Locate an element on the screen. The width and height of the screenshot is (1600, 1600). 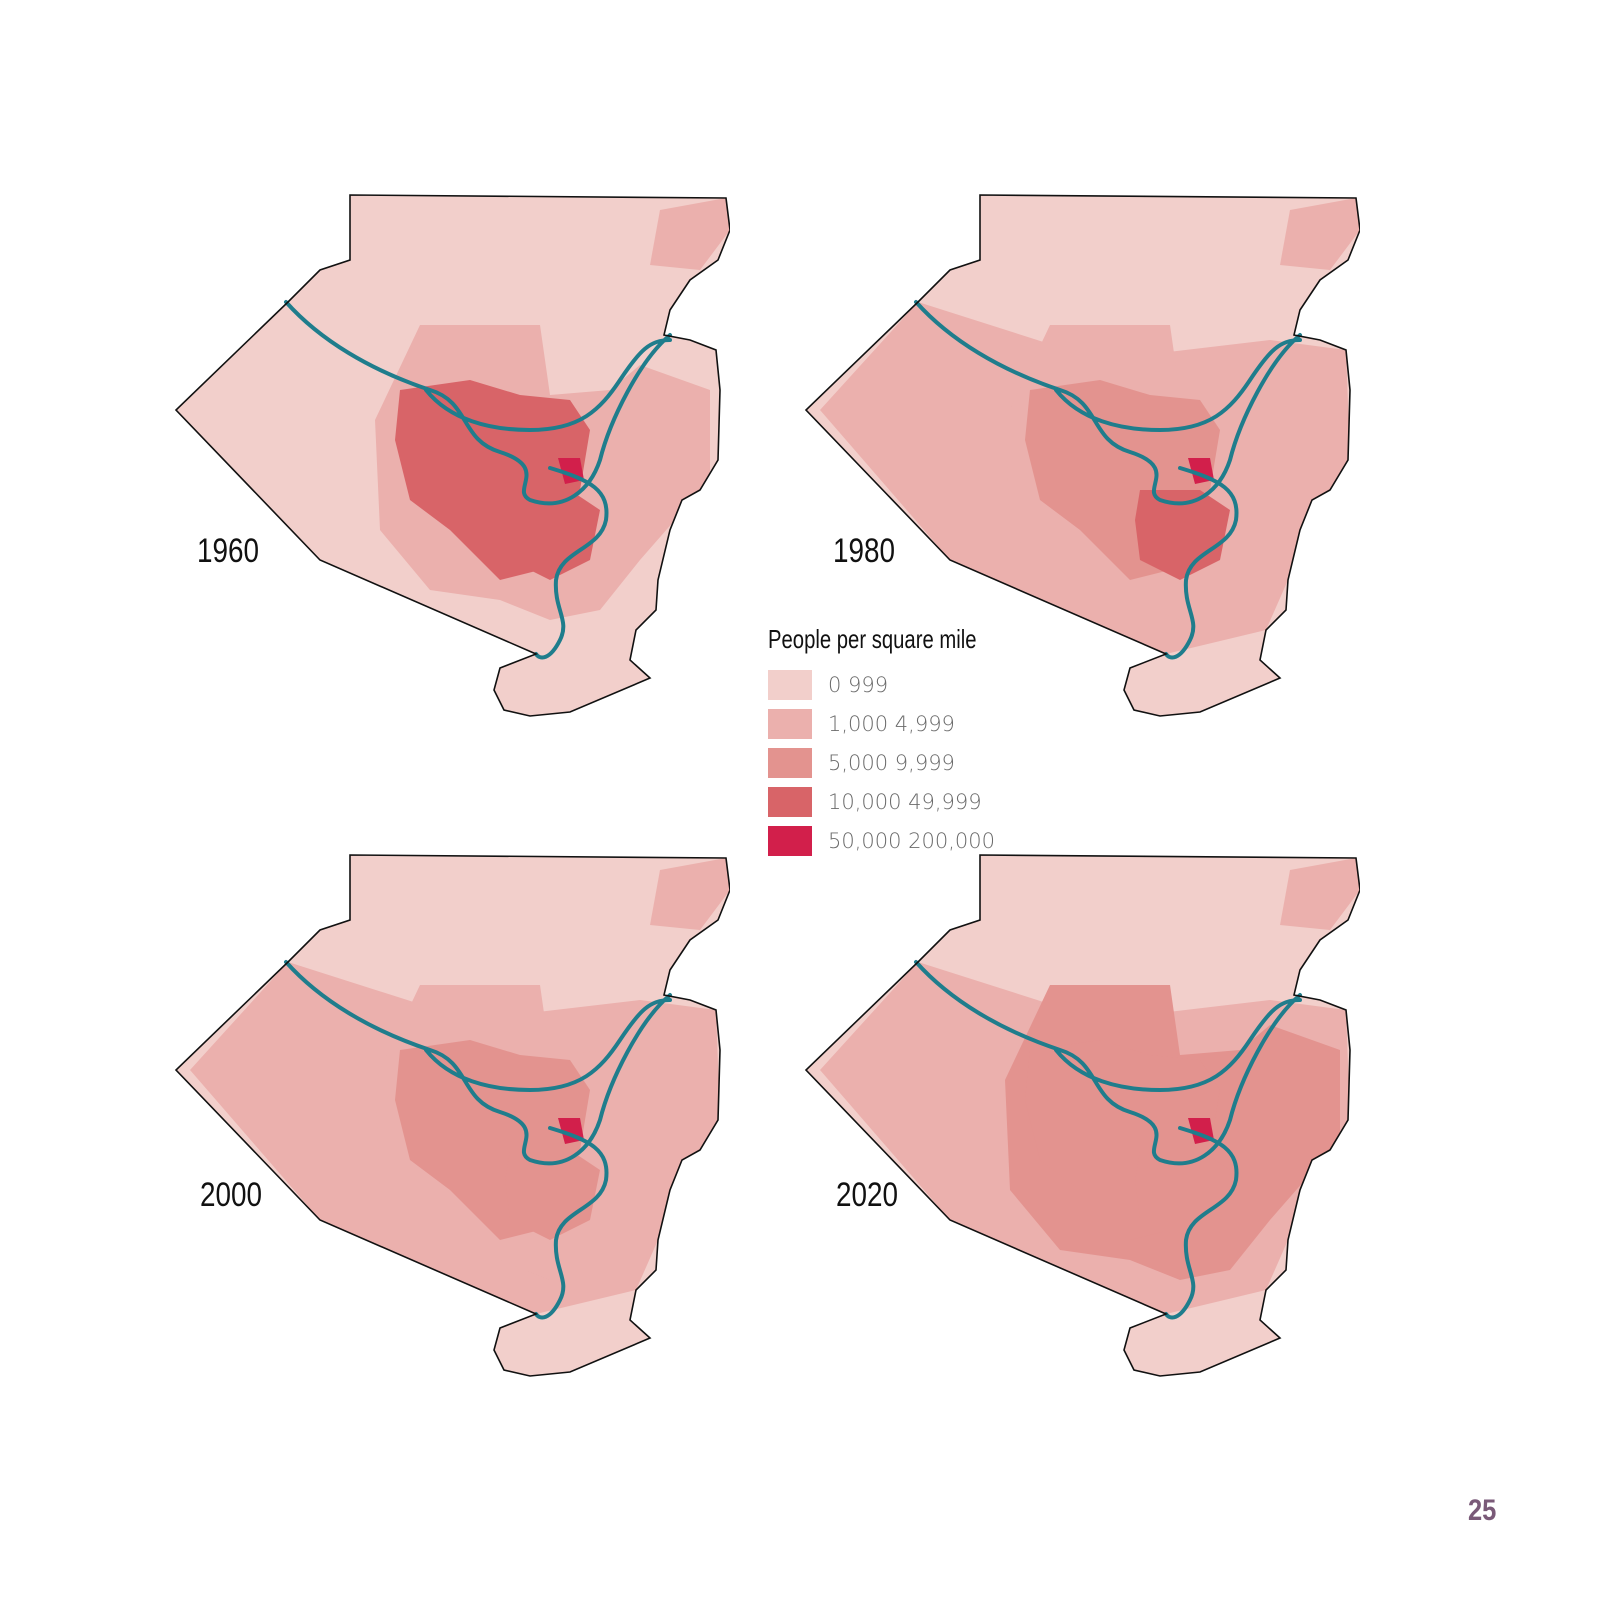
density-map-2000 is located at coordinates (450, 1120).